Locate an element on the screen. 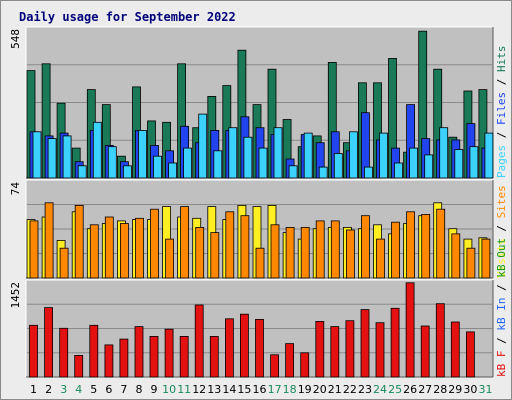 This screenshot has height=400, width=512. day-label-18: 18 is located at coordinates (290, 389).